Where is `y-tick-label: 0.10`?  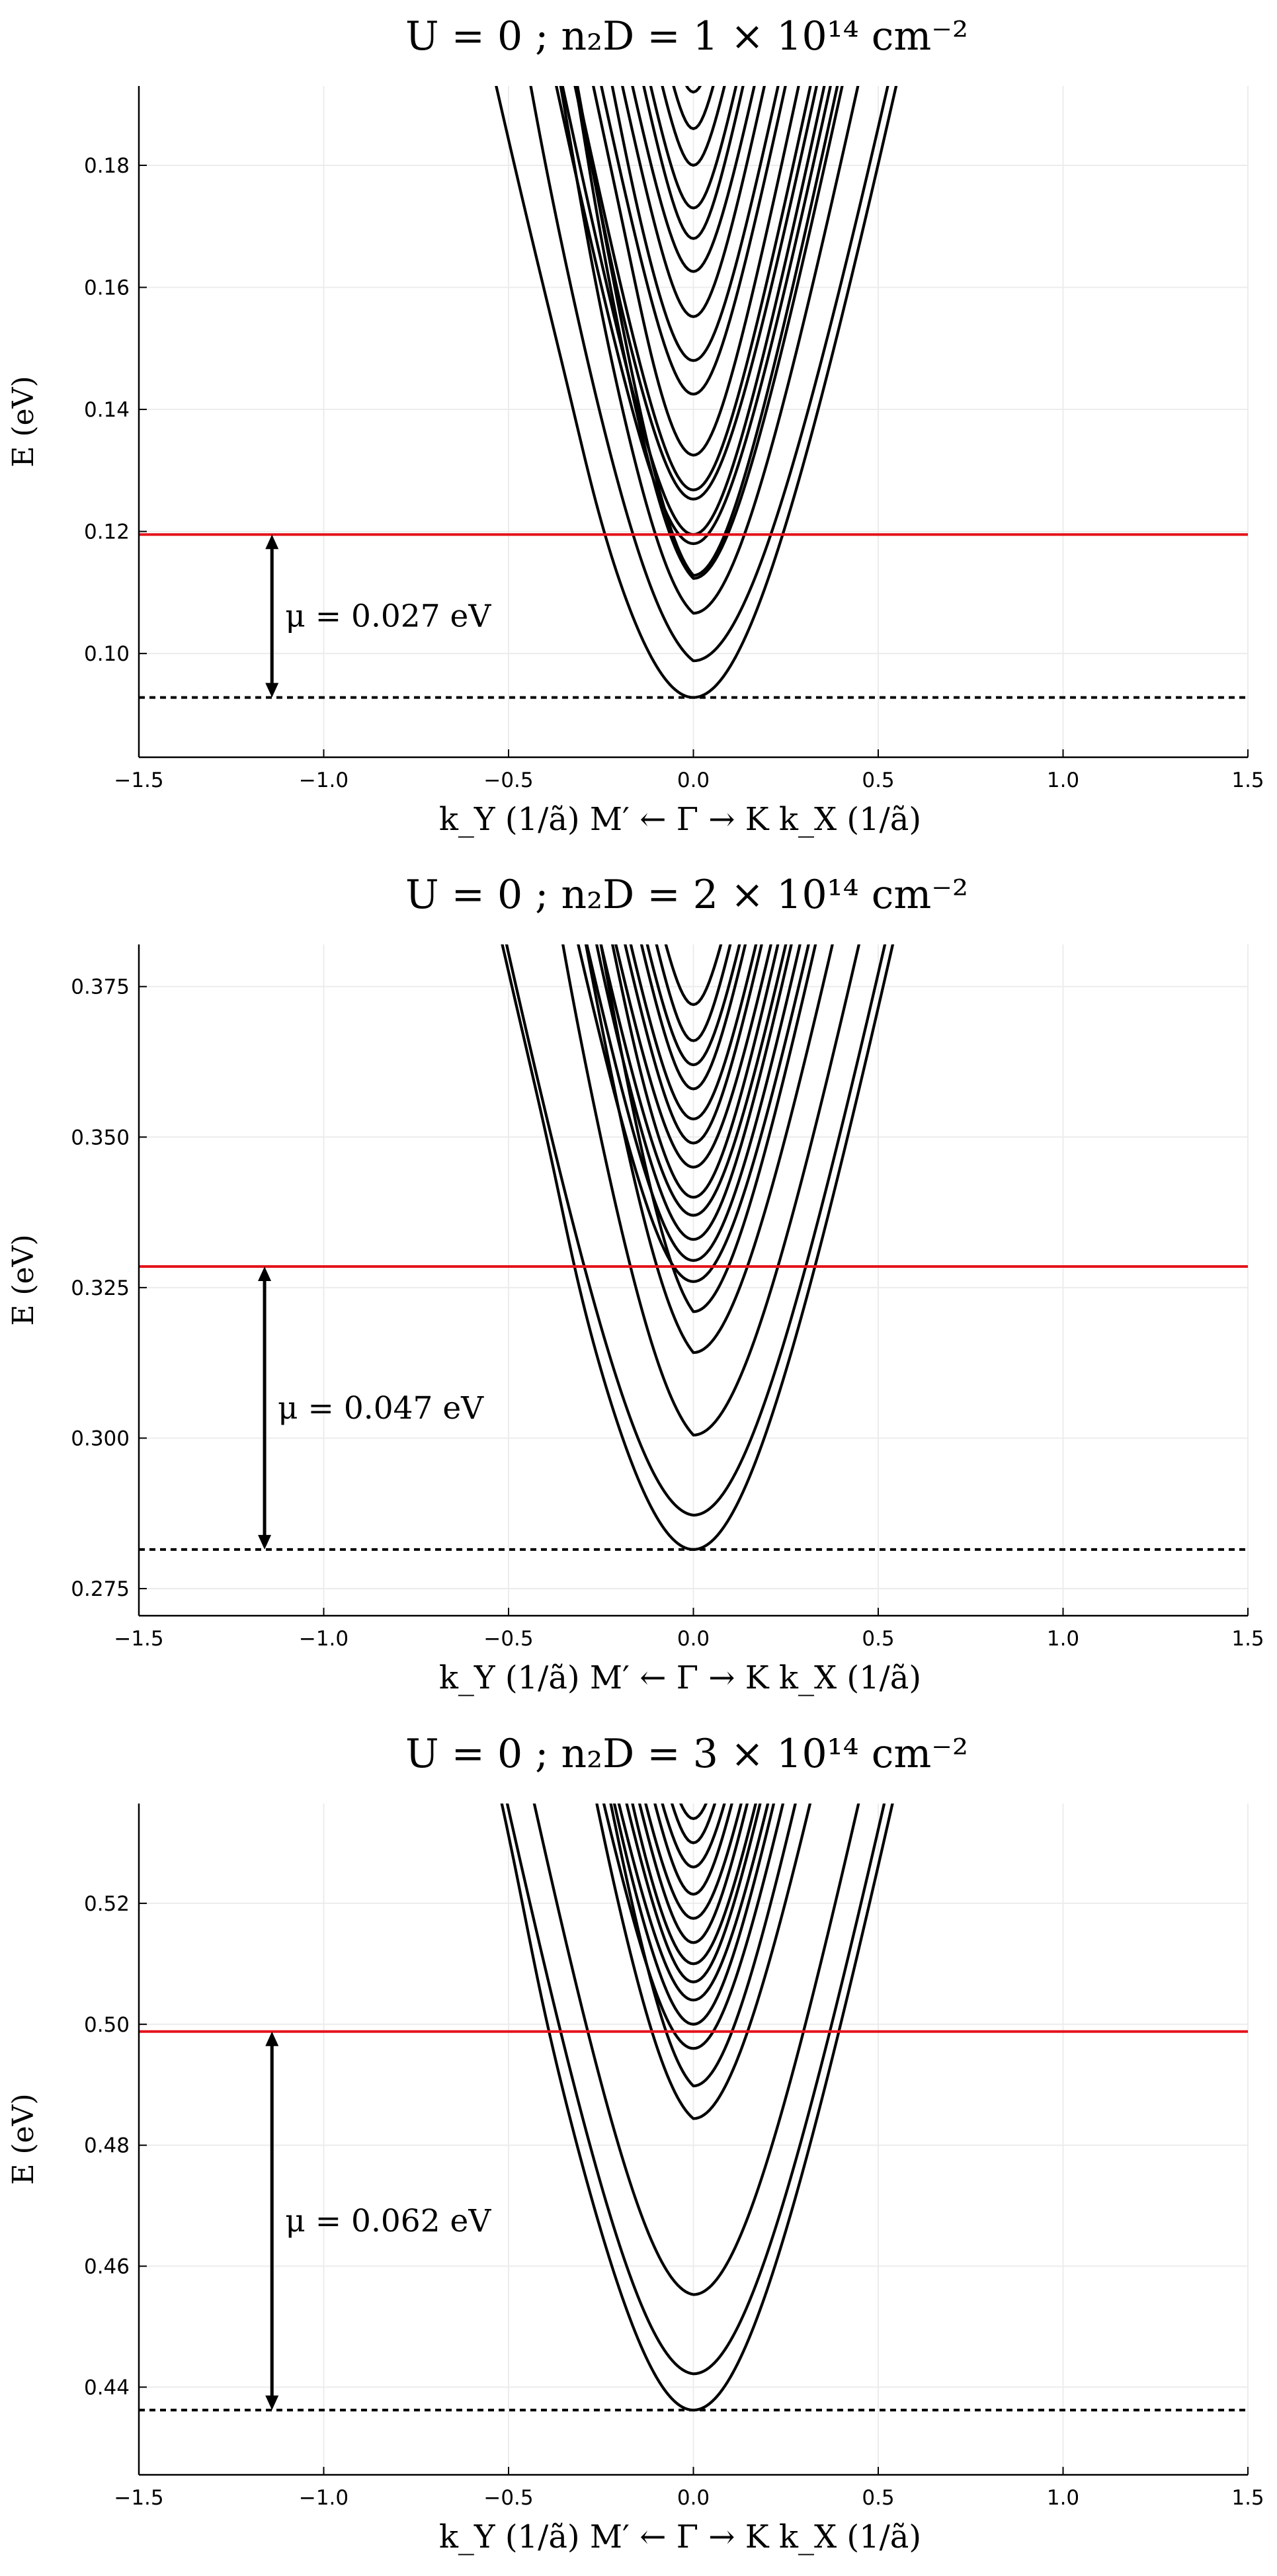
y-tick-label: 0.10 is located at coordinates (107, 654).